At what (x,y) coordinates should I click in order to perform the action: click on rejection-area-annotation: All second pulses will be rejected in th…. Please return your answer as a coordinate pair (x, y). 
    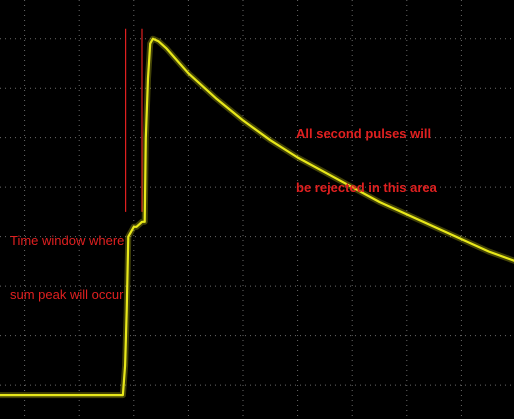
    Looking at the image, I should click on (366, 161).